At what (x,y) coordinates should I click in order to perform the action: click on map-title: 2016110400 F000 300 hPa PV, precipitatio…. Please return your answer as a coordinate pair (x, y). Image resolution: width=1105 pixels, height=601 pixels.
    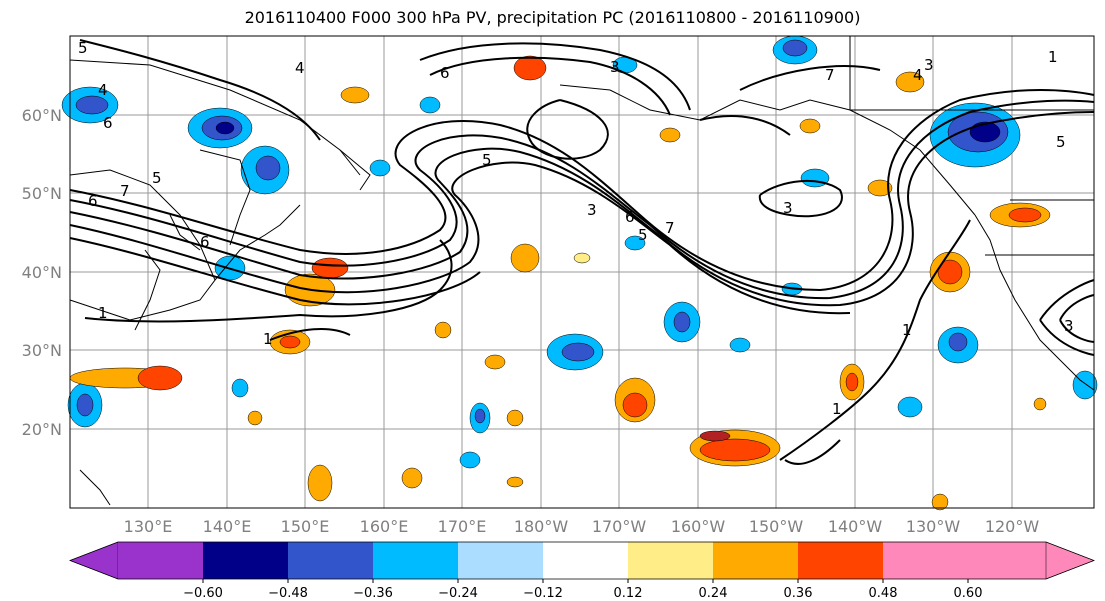
    Looking at the image, I should click on (552, 17).